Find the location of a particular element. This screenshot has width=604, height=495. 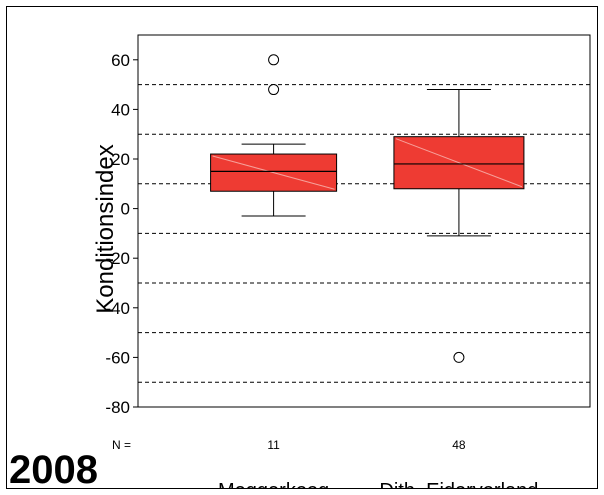

n-value: 11 is located at coordinates (273, 445).